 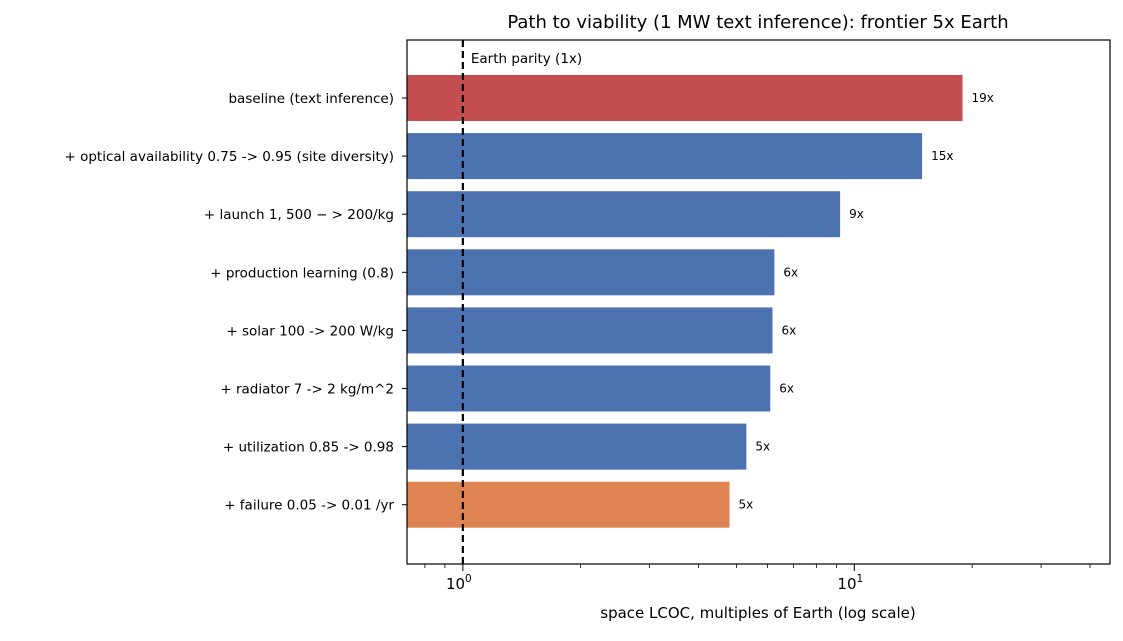 What do you see at coordinates (311, 99) in the screenshot?
I see `category-label: baseline (text inference)` at bounding box center [311, 99].